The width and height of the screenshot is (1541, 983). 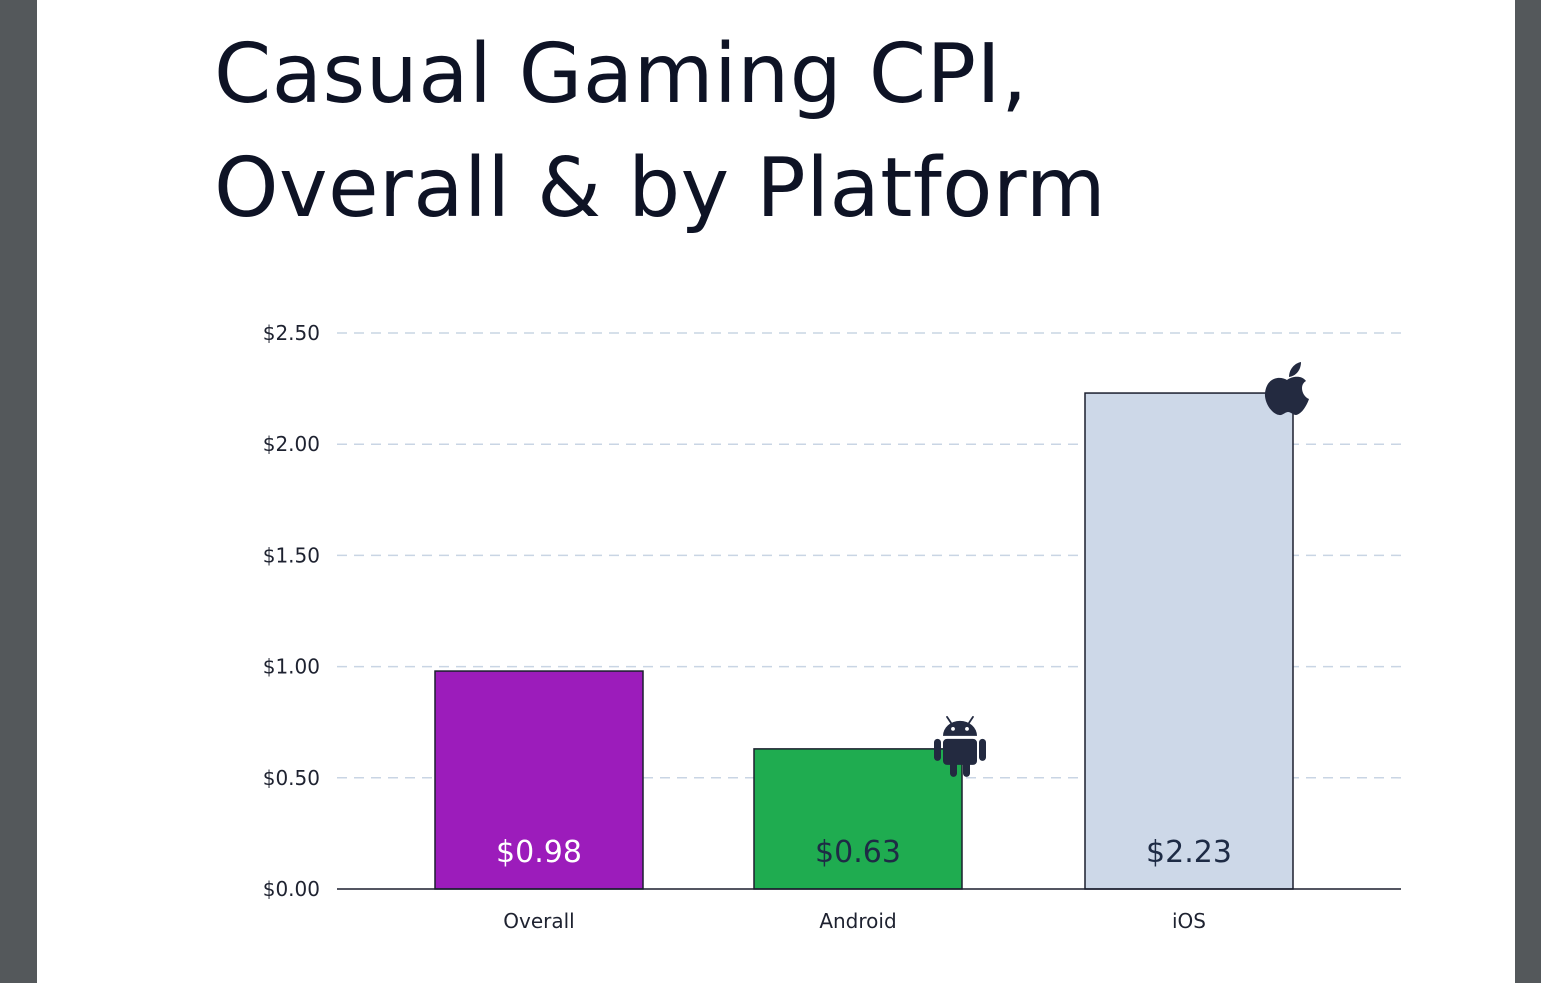 I want to click on bar-android, so click(x=858, y=819).